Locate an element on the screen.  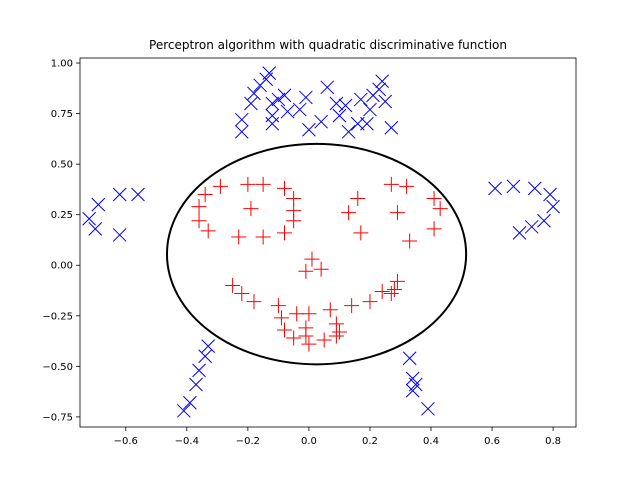
y-tick-label: −0.50 is located at coordinates (57, 367).